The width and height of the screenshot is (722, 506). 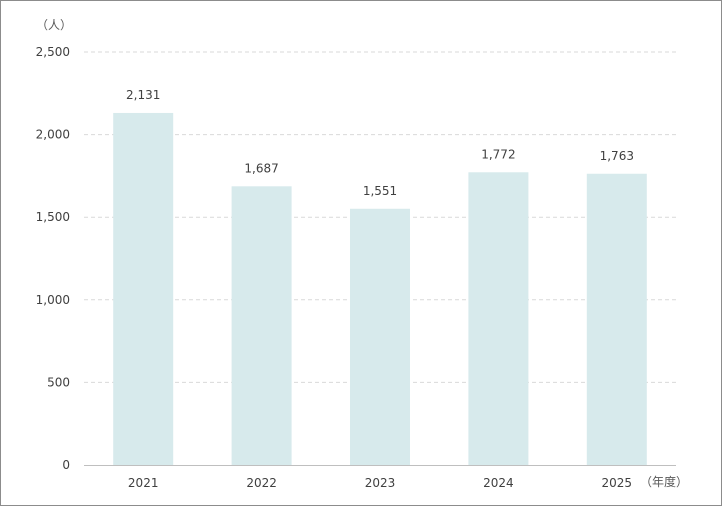 I want to click on y-tick-label: 0, so click(x=66, y=465).